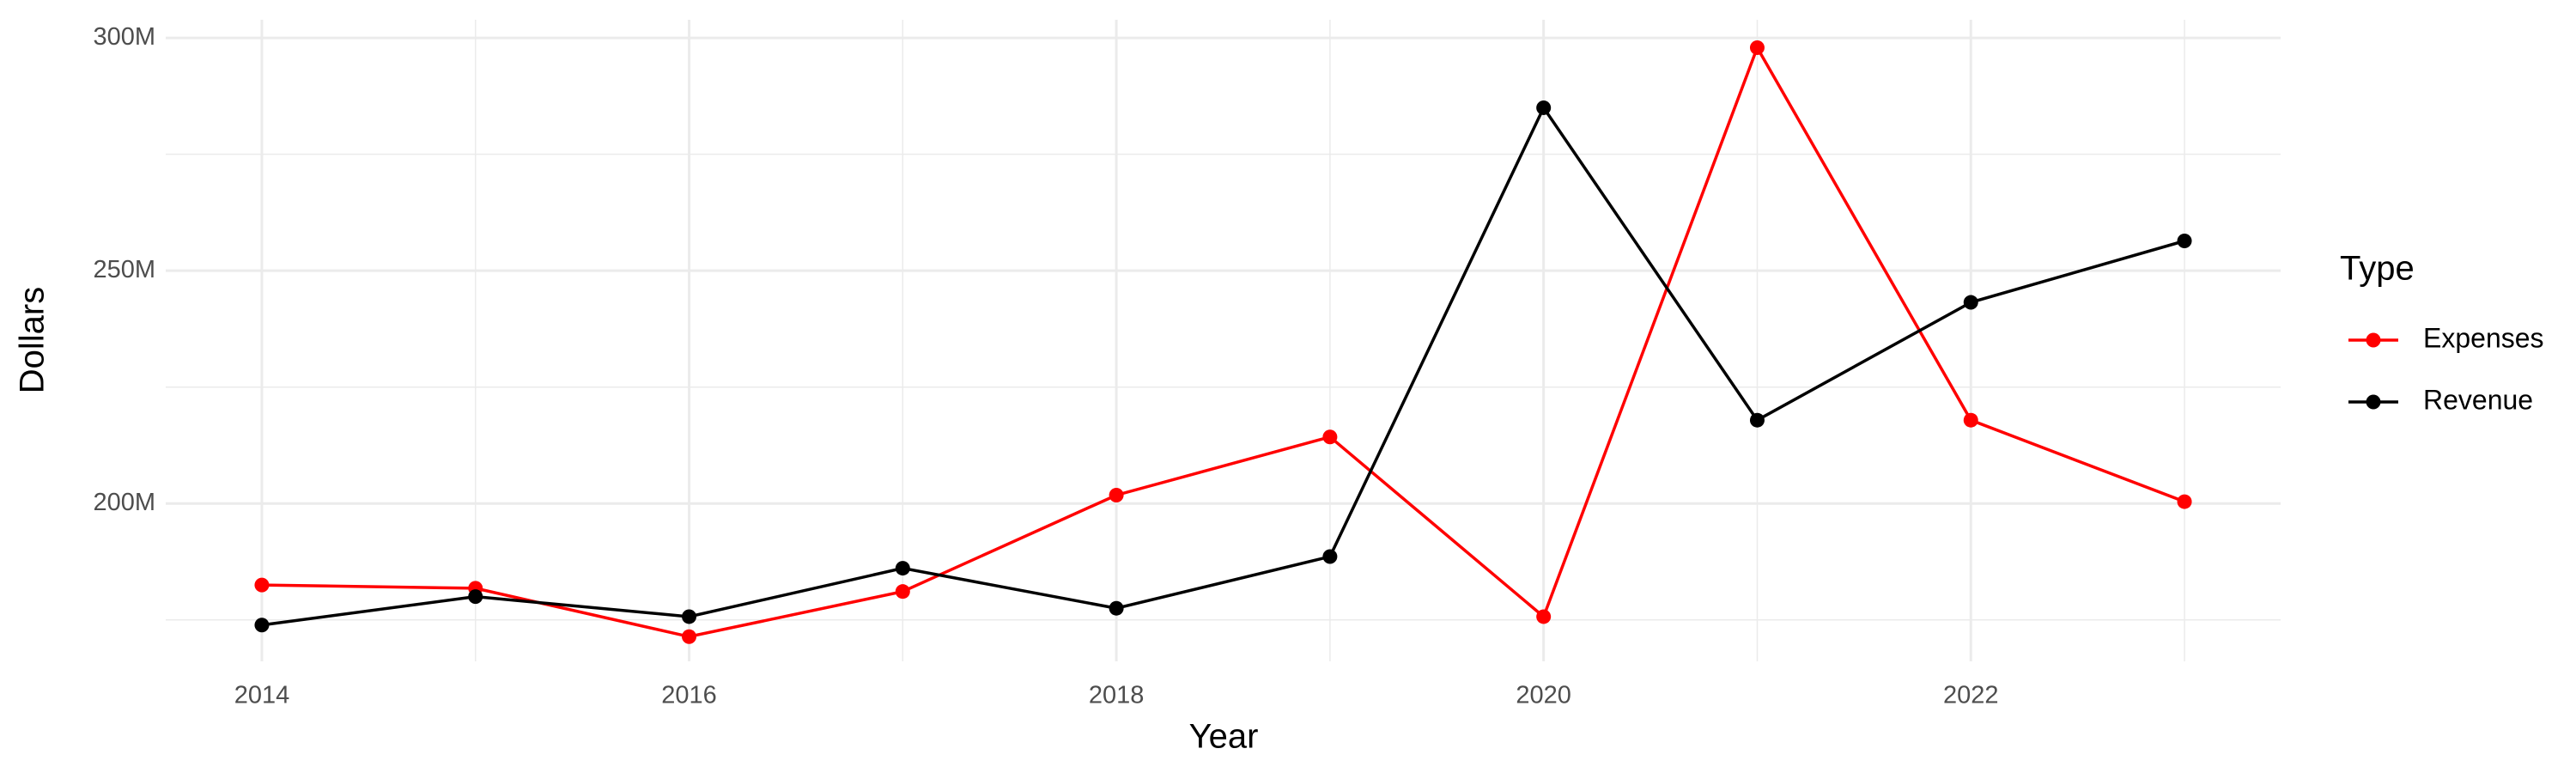 Image resolution: width=2576 pixels, height=773 pixels. Describe the element at coordinates (1224, 737) in the screenshot. I see `x-axis-title: Year` at that location.